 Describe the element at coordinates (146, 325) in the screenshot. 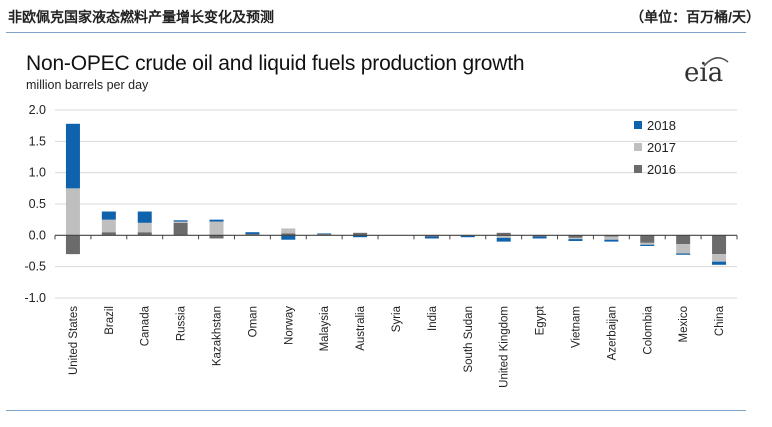

I see `x-category-label: Canada` at that location.